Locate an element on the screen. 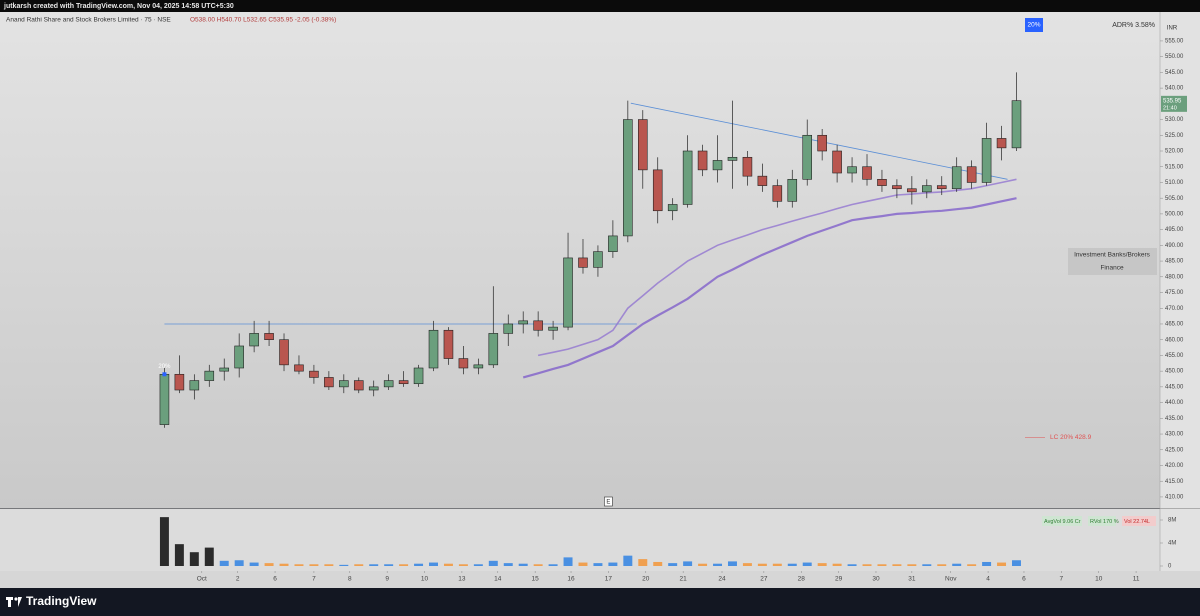 Image resolution: width=1200 pixels, height=616 pixels. y-tick-label: 460.00 is located at coordinates (1174, 340).